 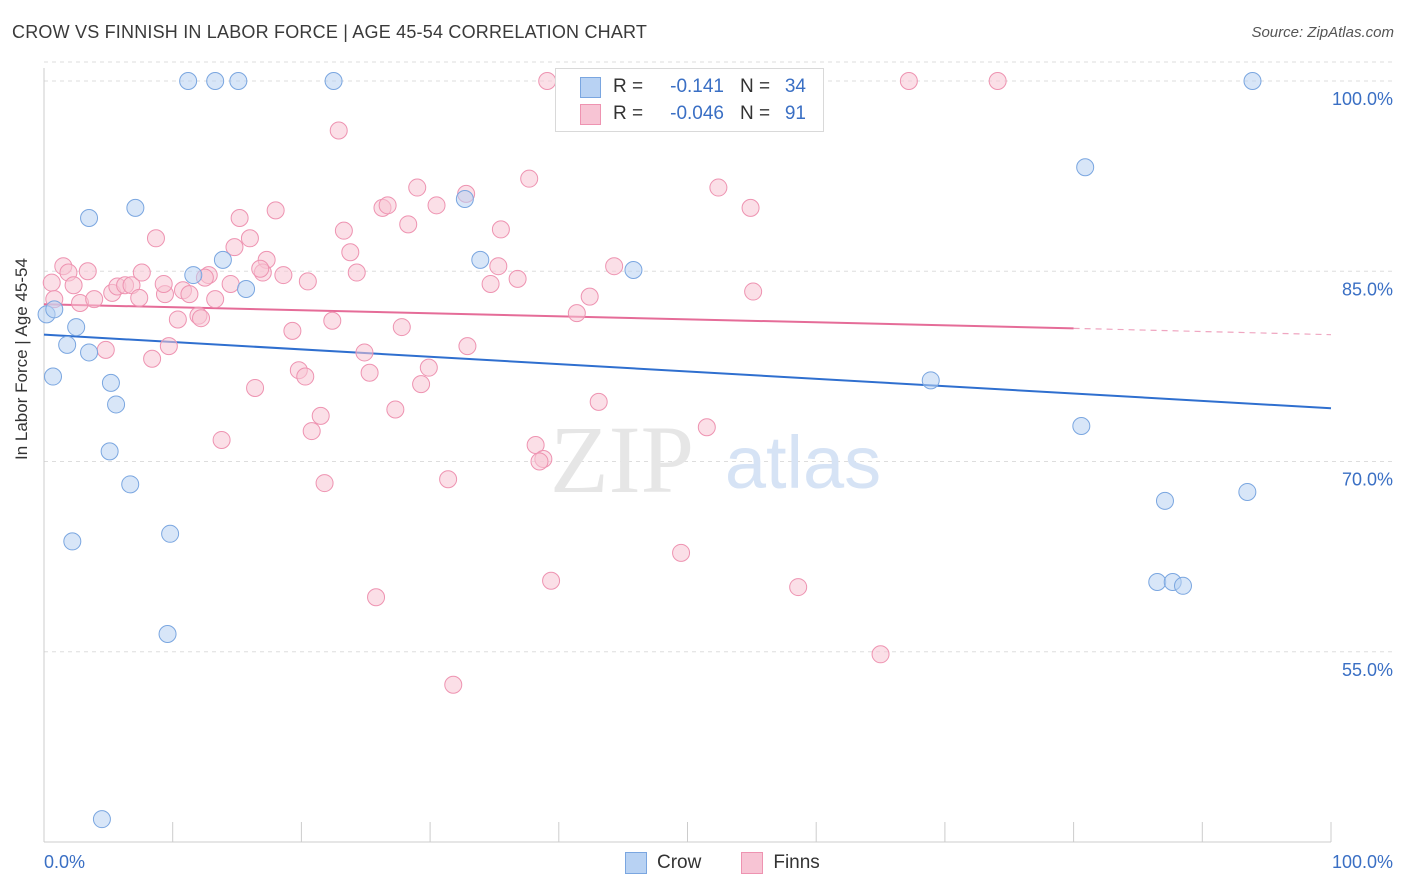 What do you see at coordinates (752, 863) in the screenshot?
I see `finns-legend-swatch` at bounding box center [752, 863].